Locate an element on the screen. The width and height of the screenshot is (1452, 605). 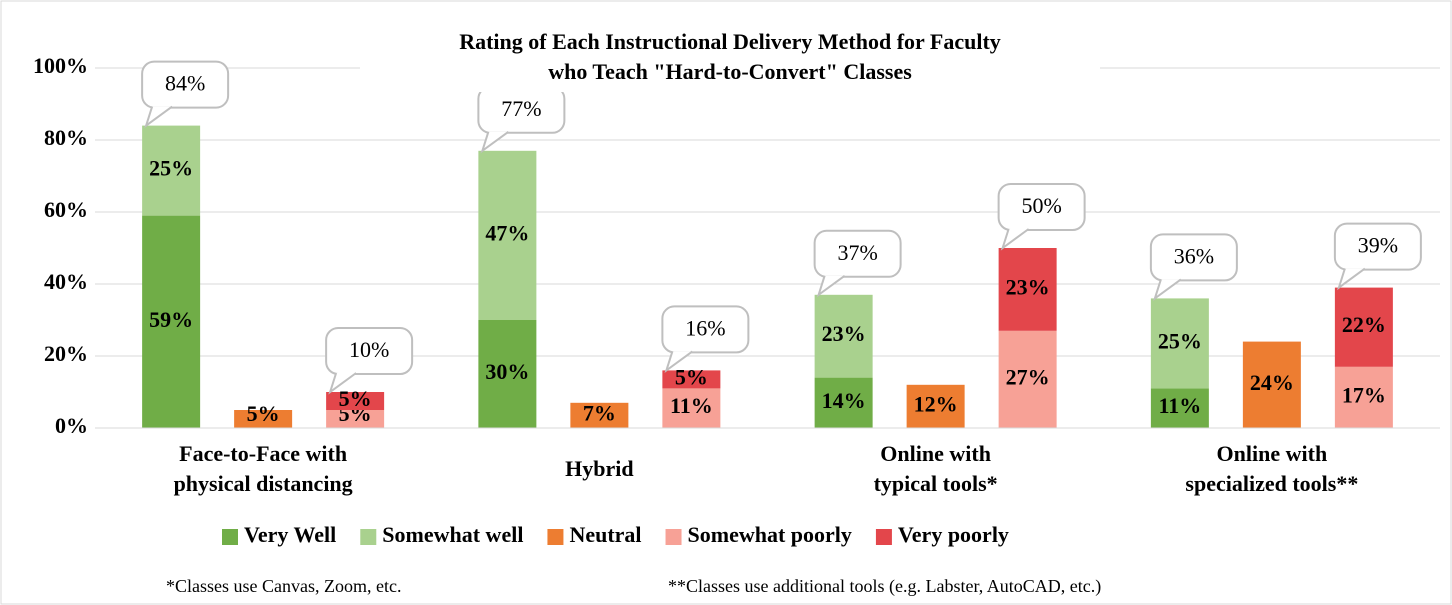
data-label: 17% is located at coordinates (1364, 394).